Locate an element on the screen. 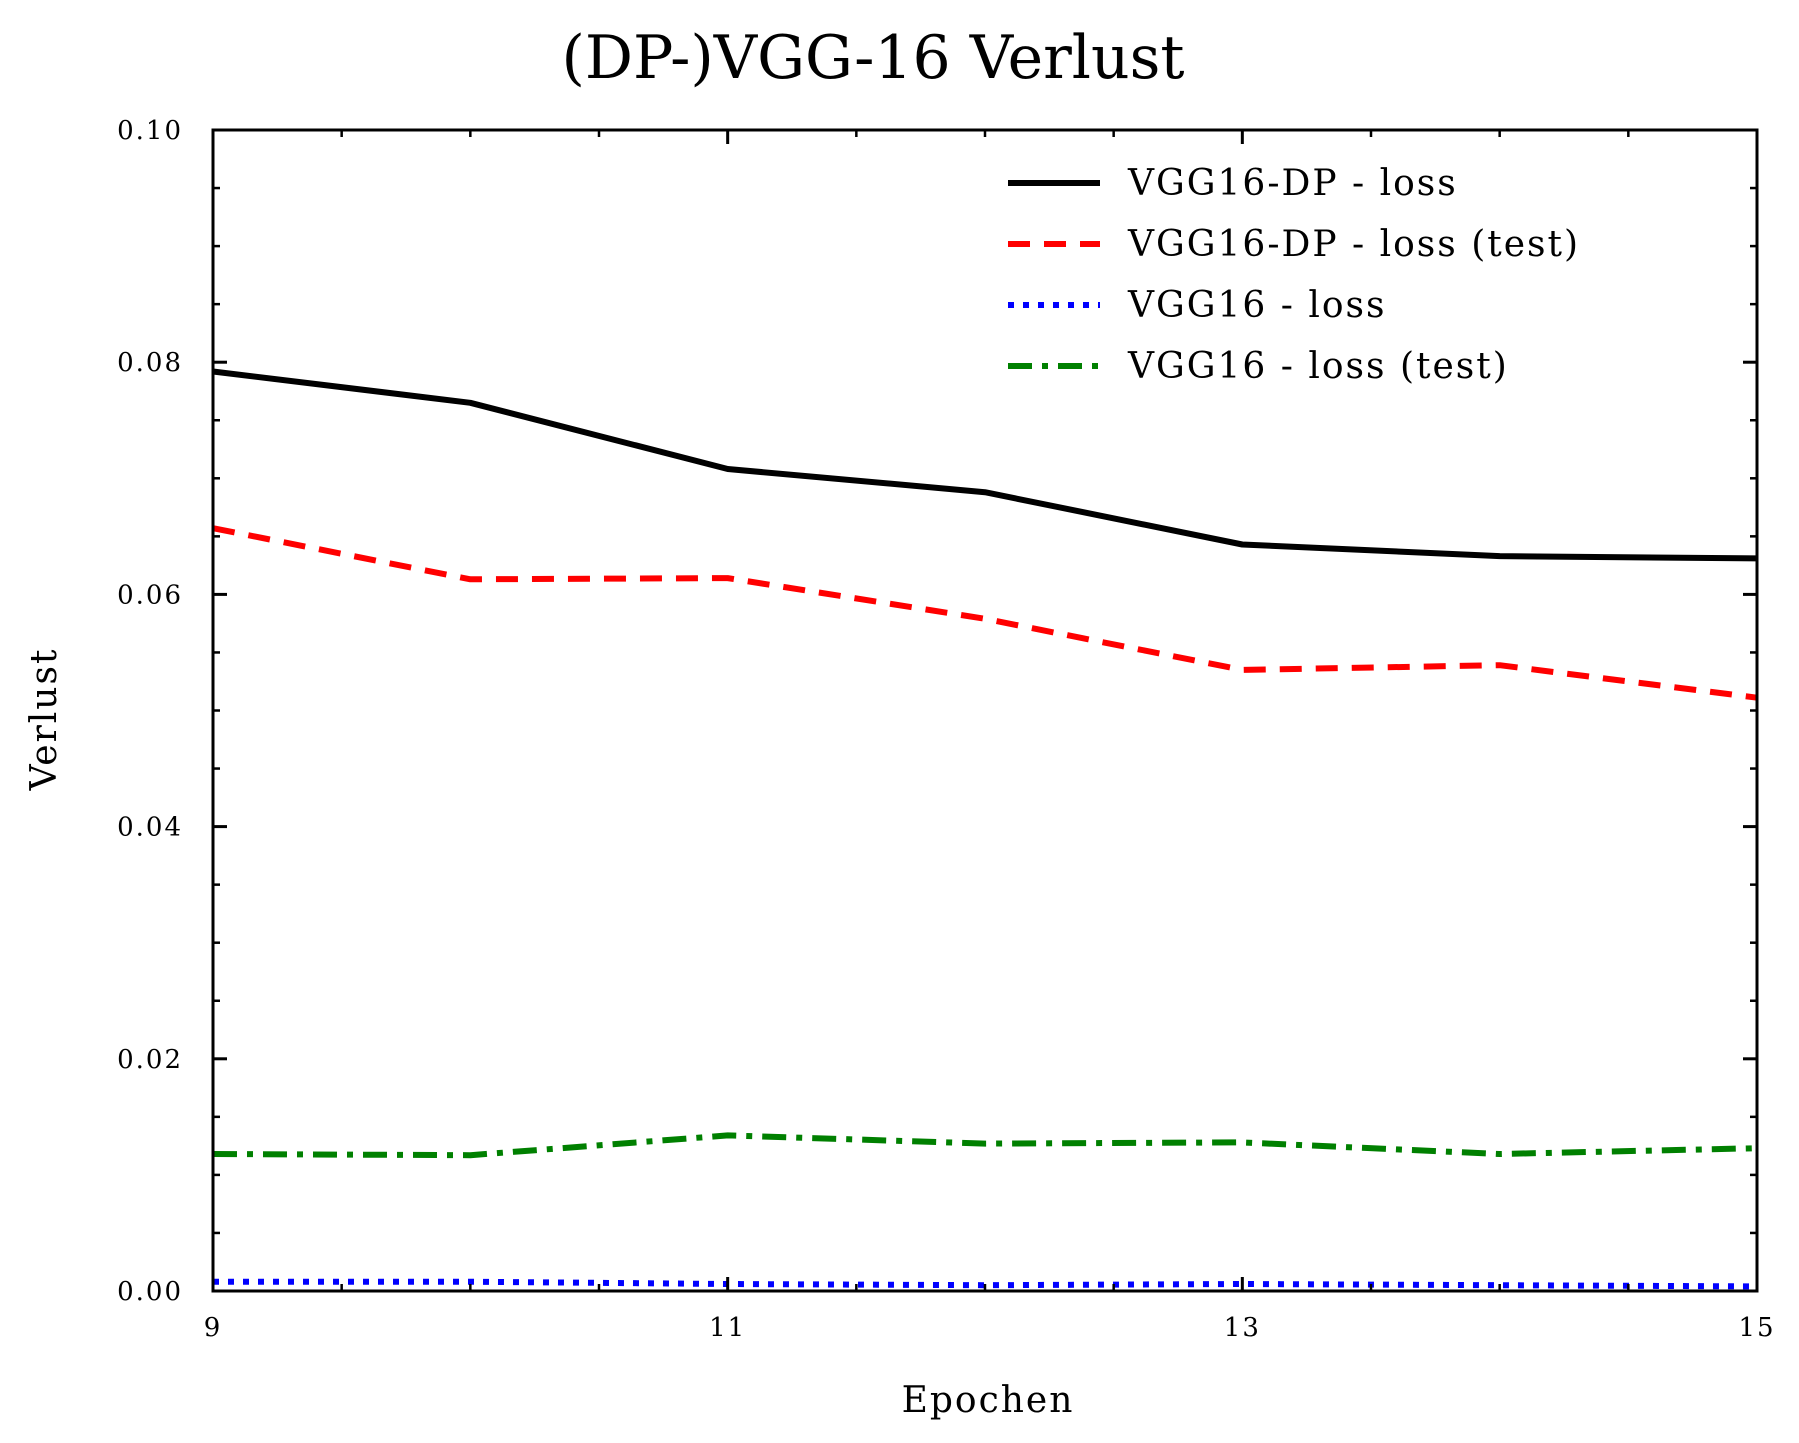 The width and height of the screenshot is (1799, 1443). x-tick-label: 15 is located at coordinates (1756, 1328).